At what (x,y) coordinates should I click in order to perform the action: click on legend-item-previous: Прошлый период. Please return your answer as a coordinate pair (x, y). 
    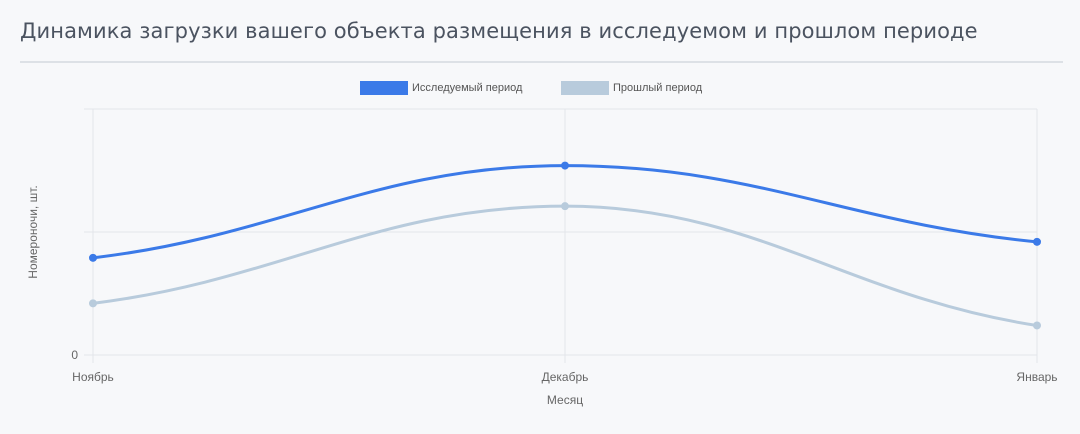
    Looking at the image, I should click on (631, 88).